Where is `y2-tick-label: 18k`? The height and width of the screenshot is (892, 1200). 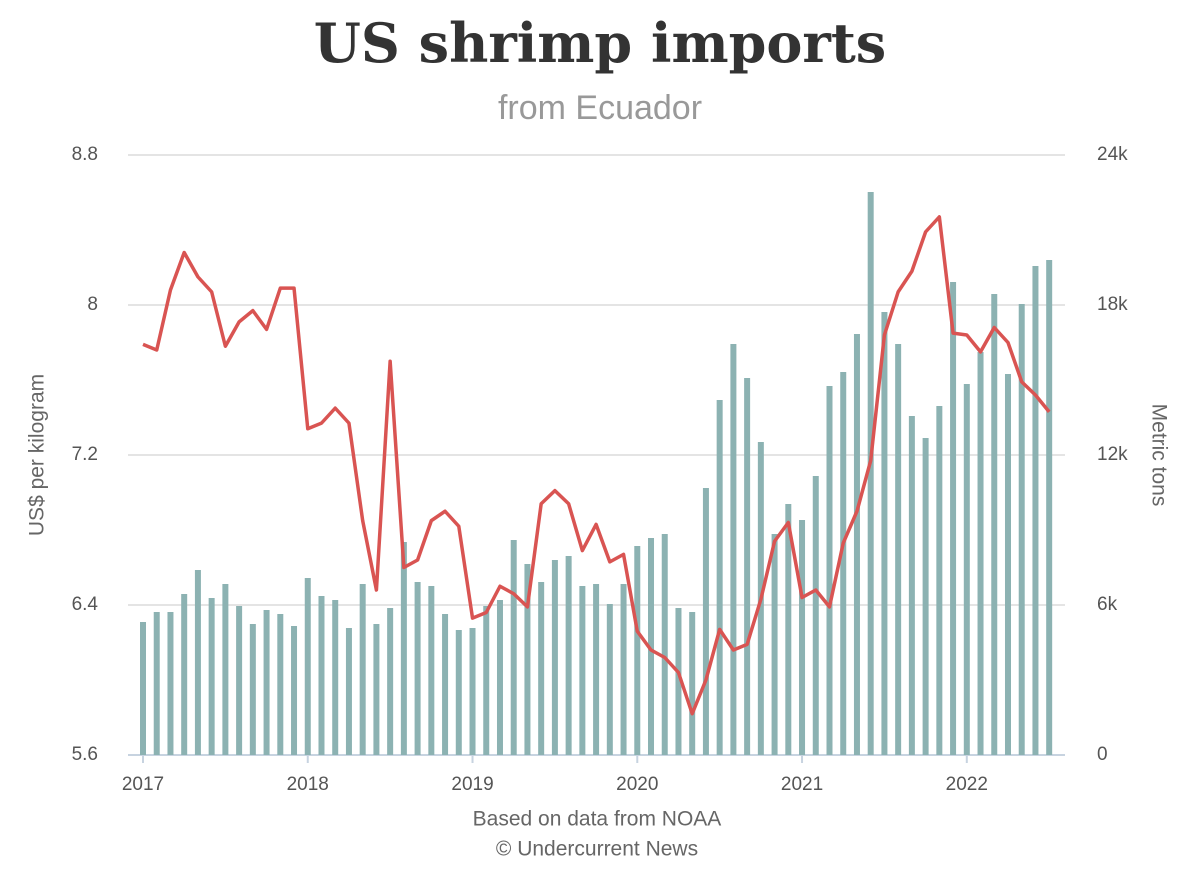 y2-tick-label: 18k is located at coordinates (1112, 304).